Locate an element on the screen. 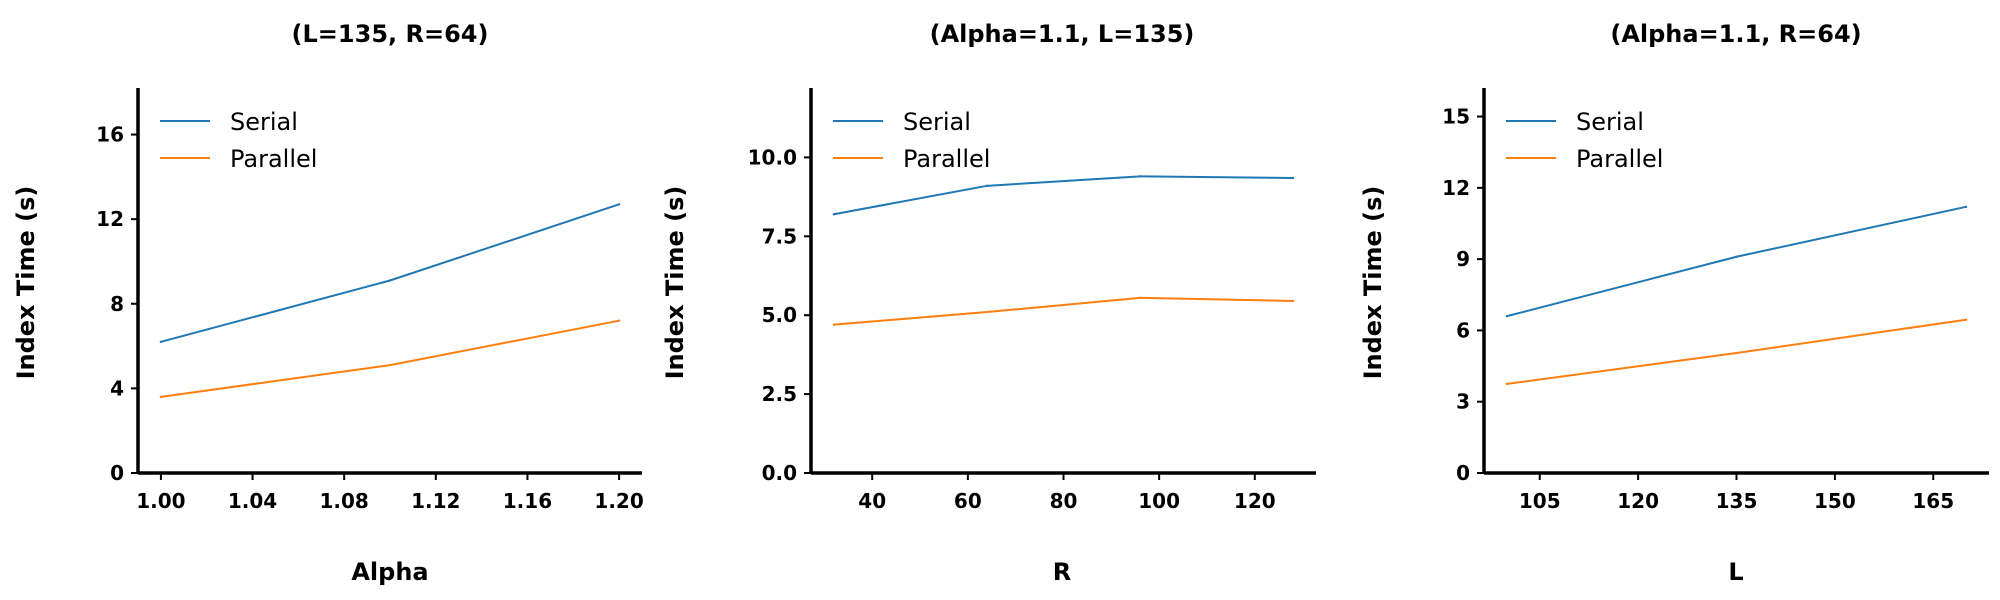 The width and height of the screenshot is (2000, 600). x-axis-label: Alpha is located at coordinates (389, 572).